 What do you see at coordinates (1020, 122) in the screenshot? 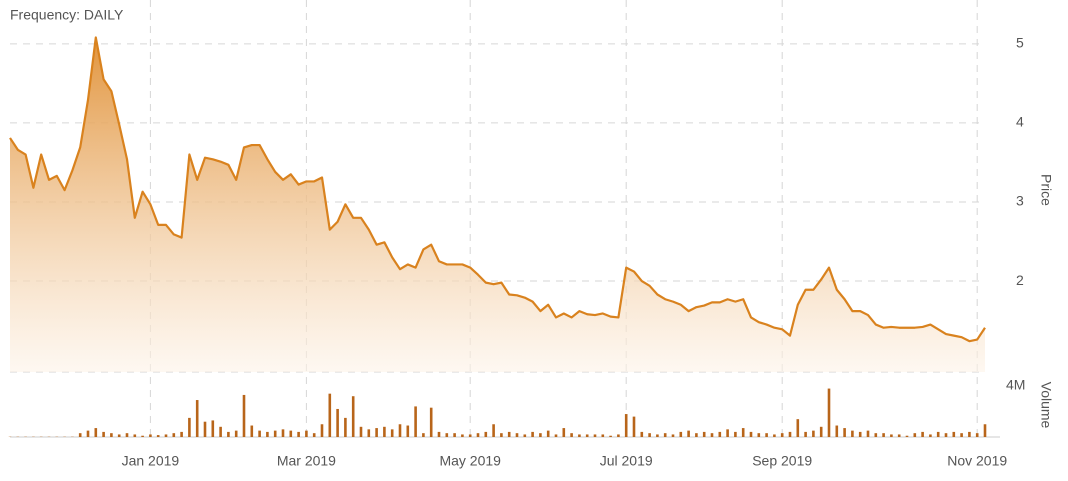
I see `y-tick-label: 4` at bounding box center [1020, 122].